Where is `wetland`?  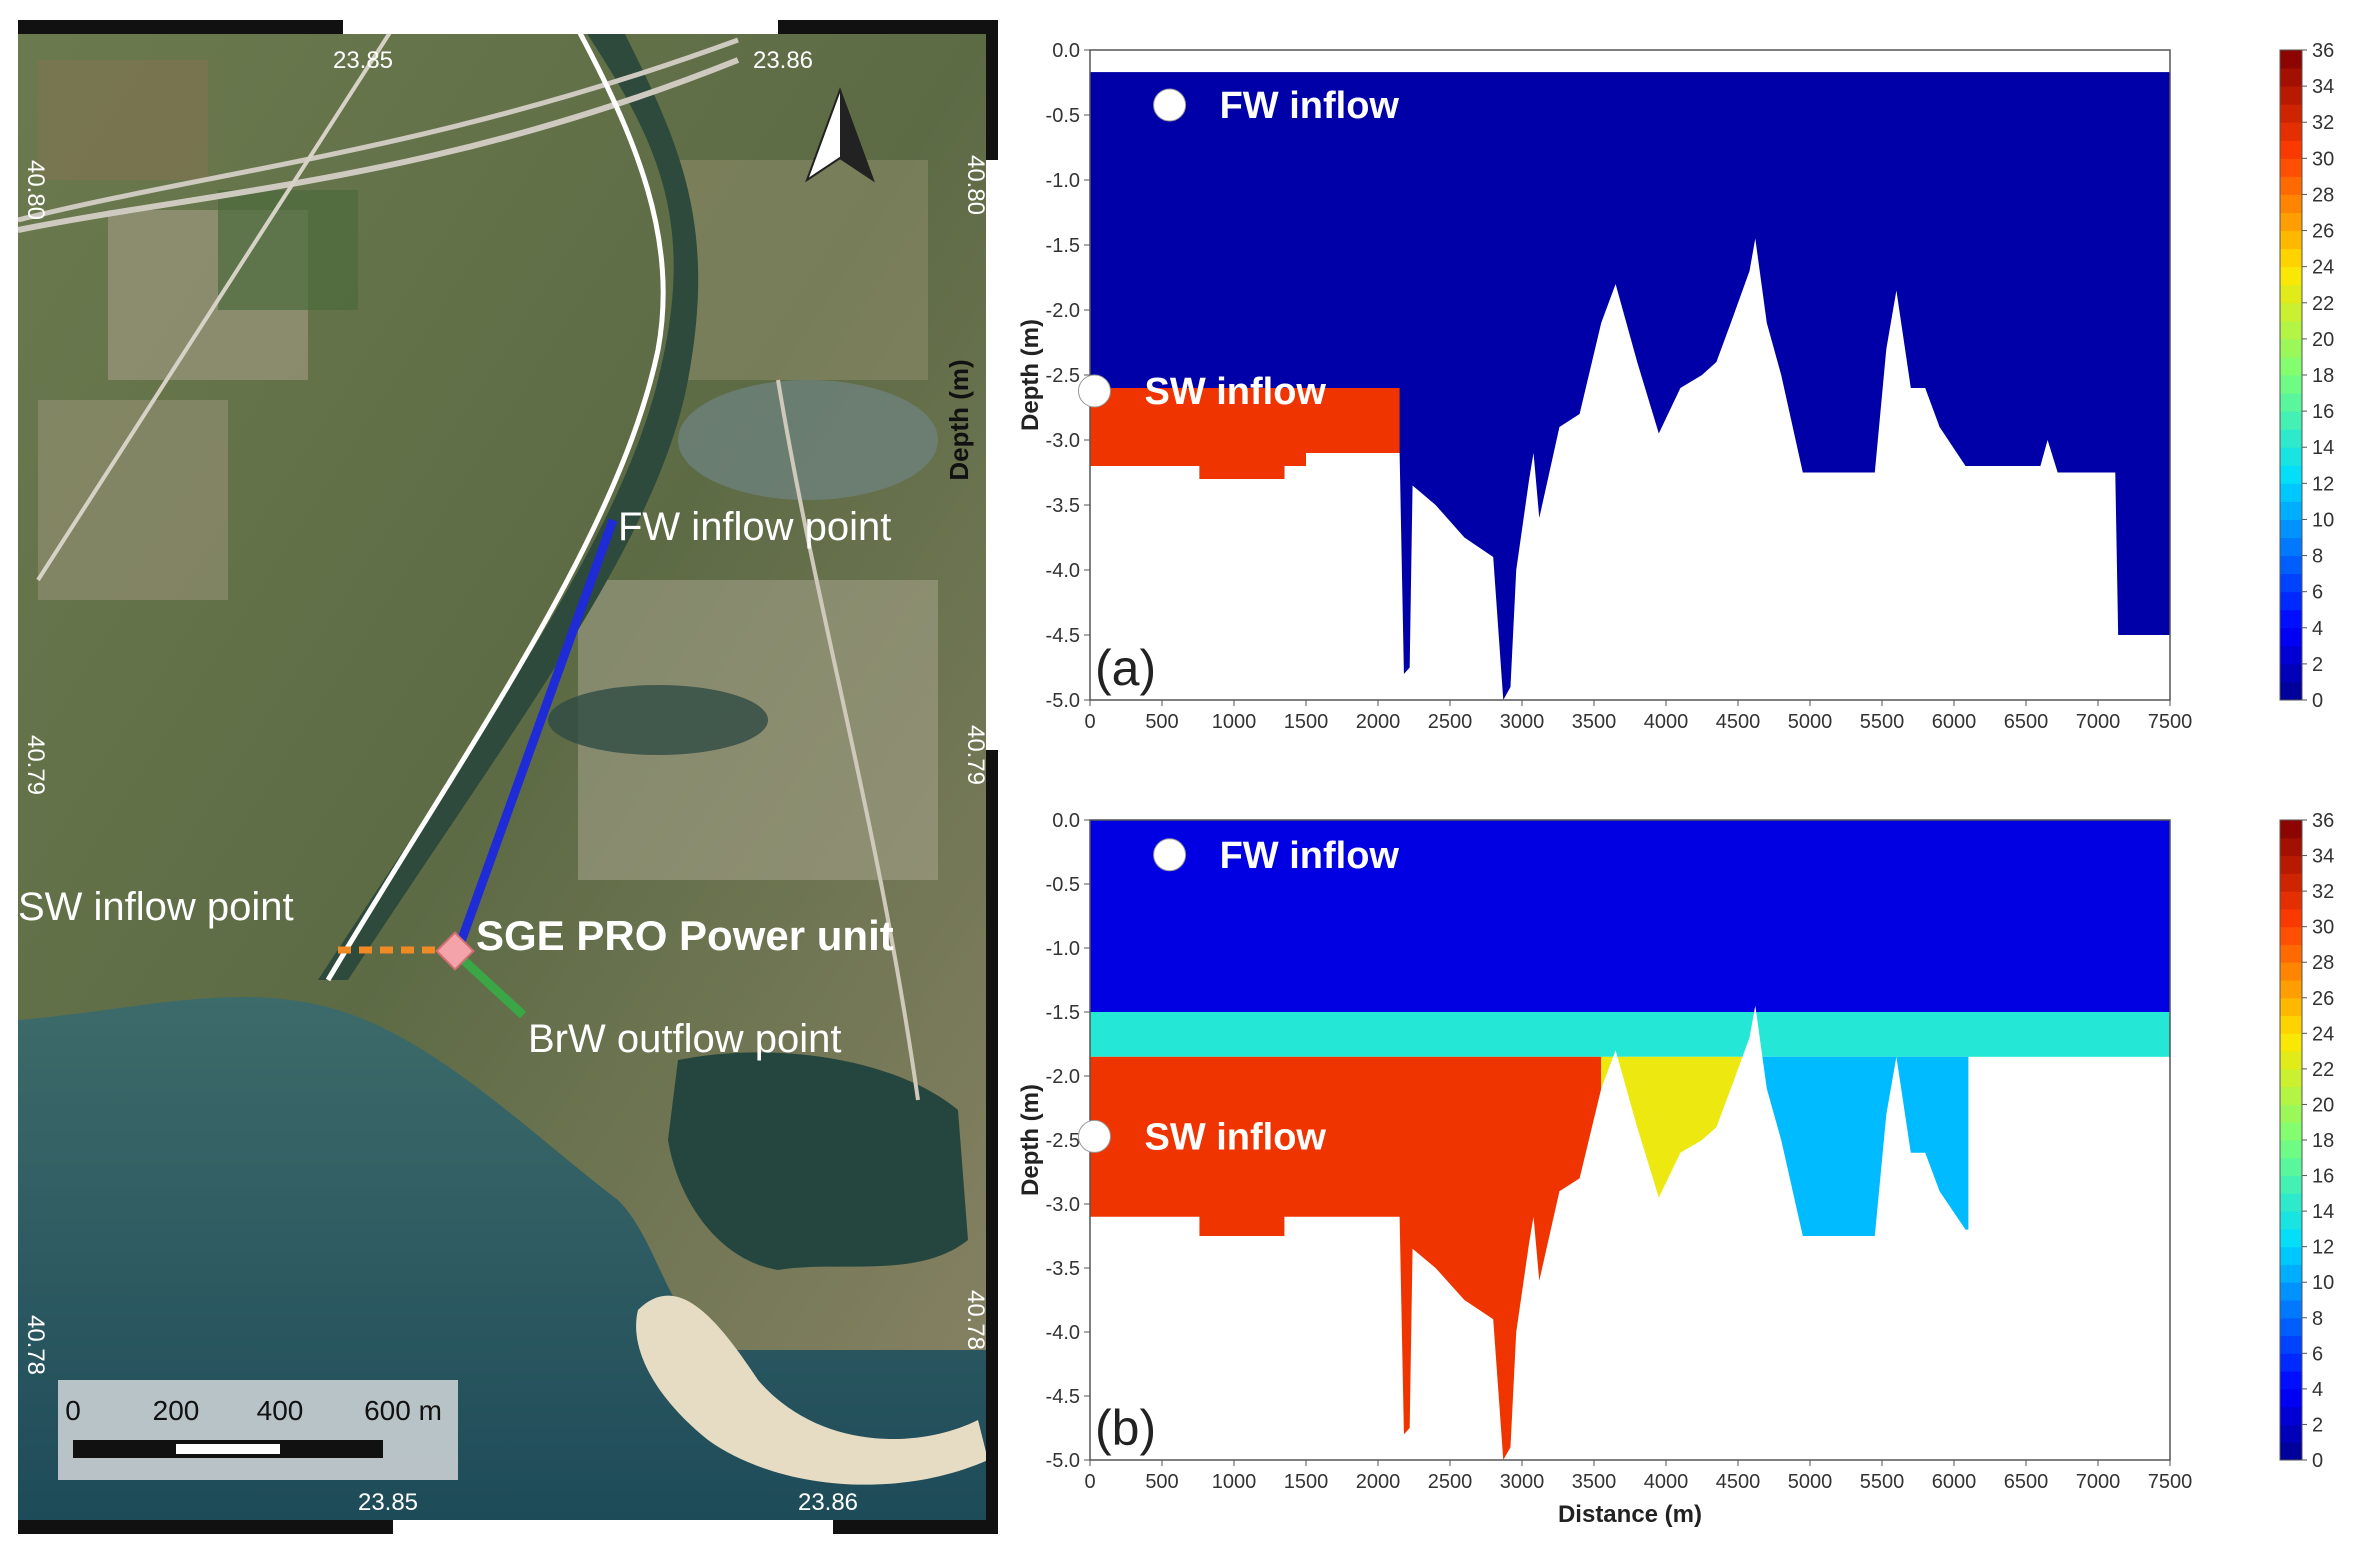 wetland is located at coordinates (658, 720).